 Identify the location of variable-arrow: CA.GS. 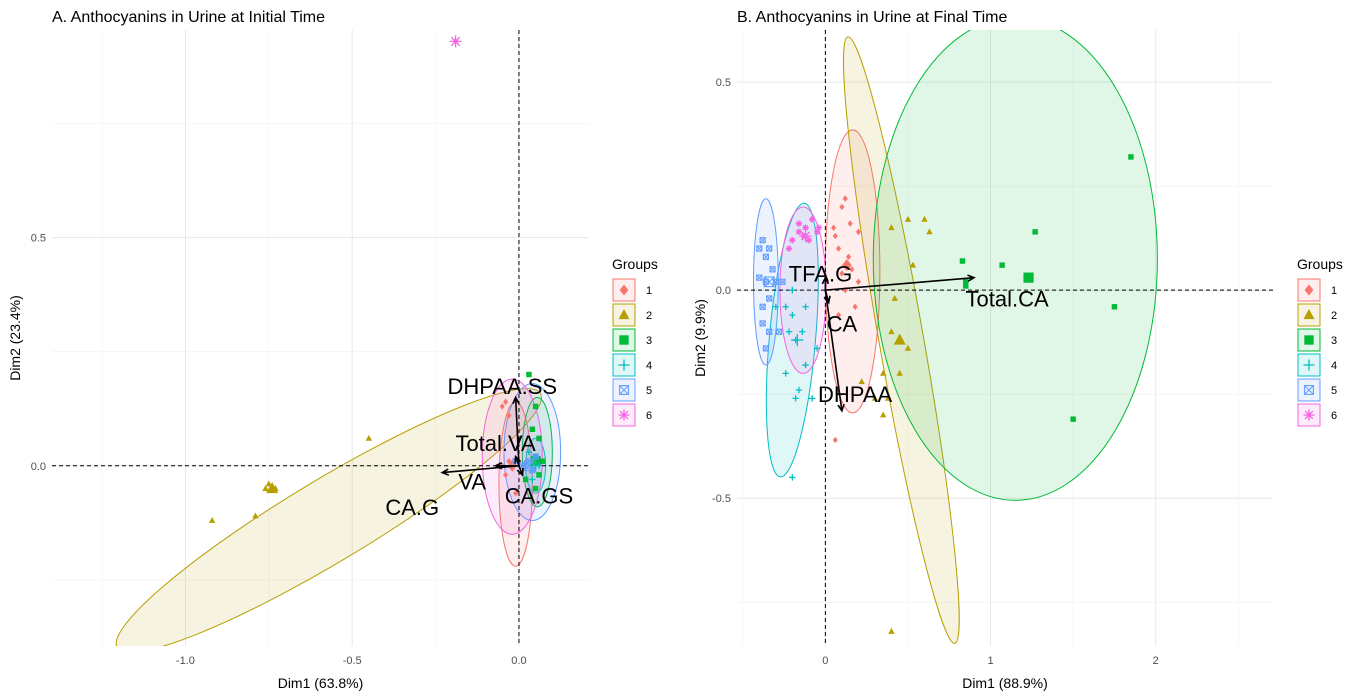
(539, 486).